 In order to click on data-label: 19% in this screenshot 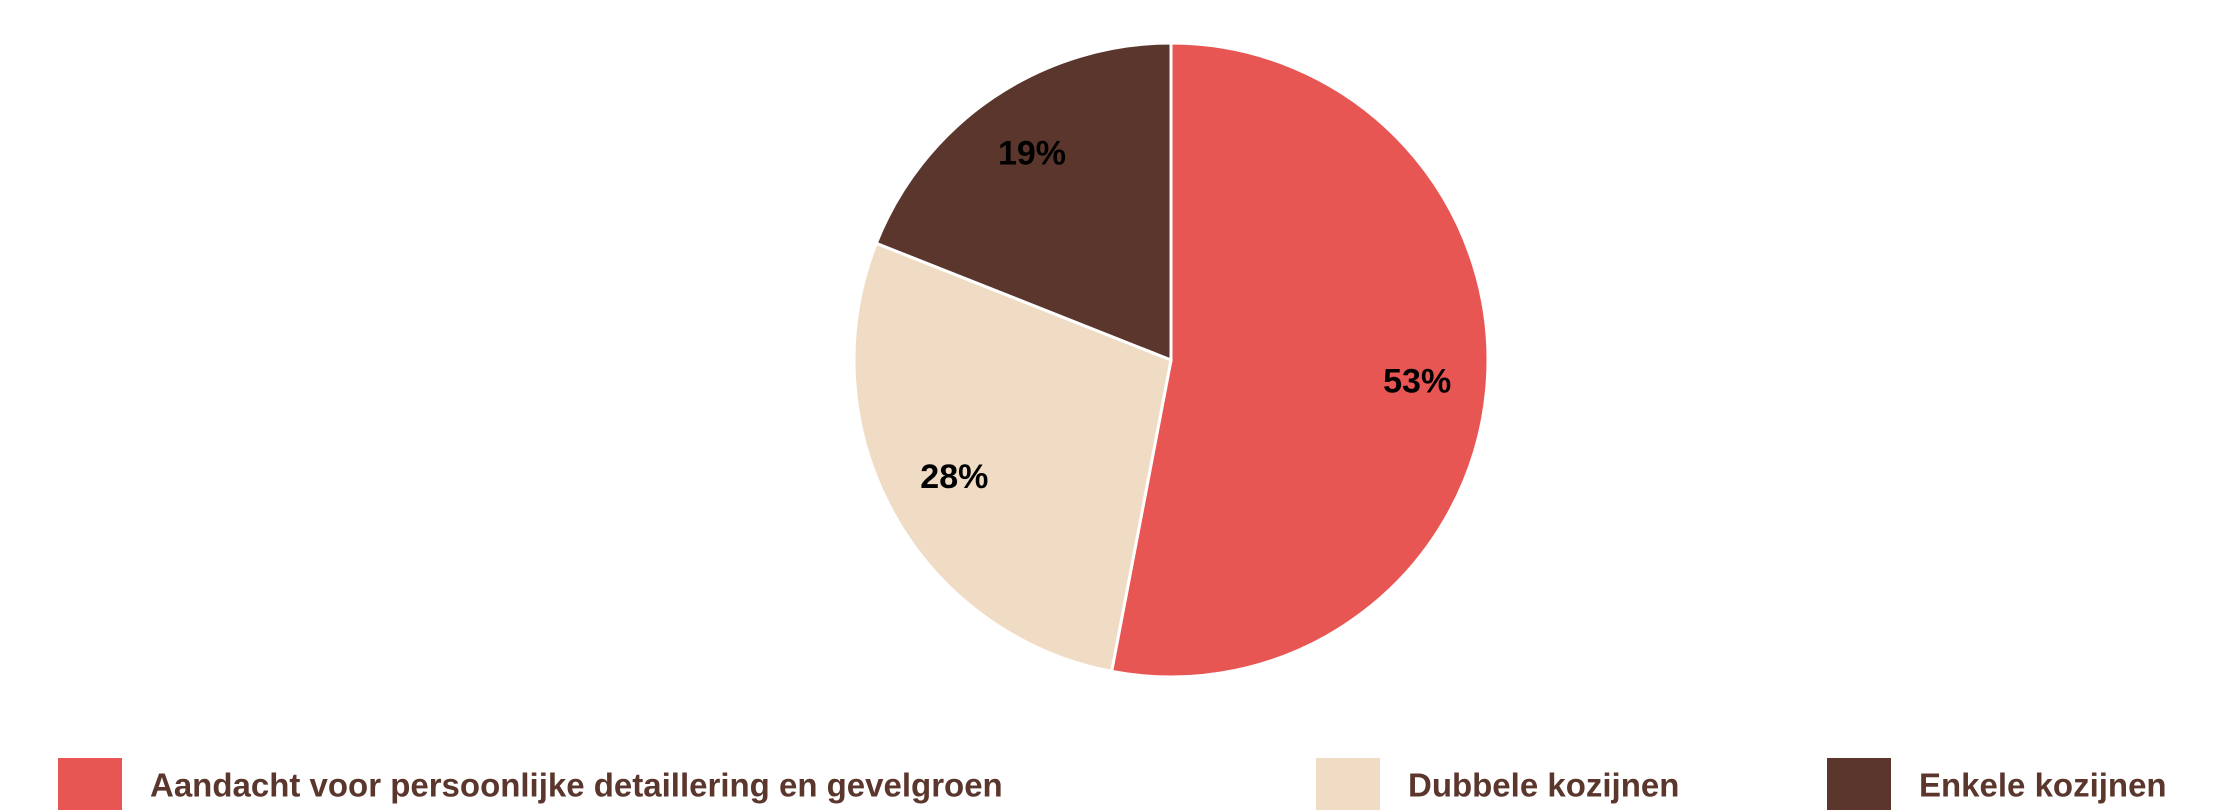, I will do `click(1032, 153)`.